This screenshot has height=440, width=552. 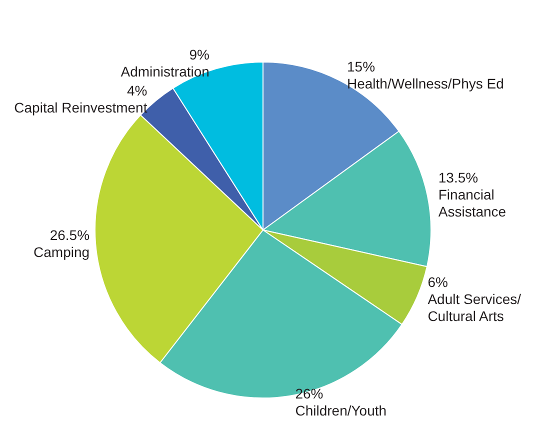 I want to click on data-label: 26.5%, so click(x=70, y=235).